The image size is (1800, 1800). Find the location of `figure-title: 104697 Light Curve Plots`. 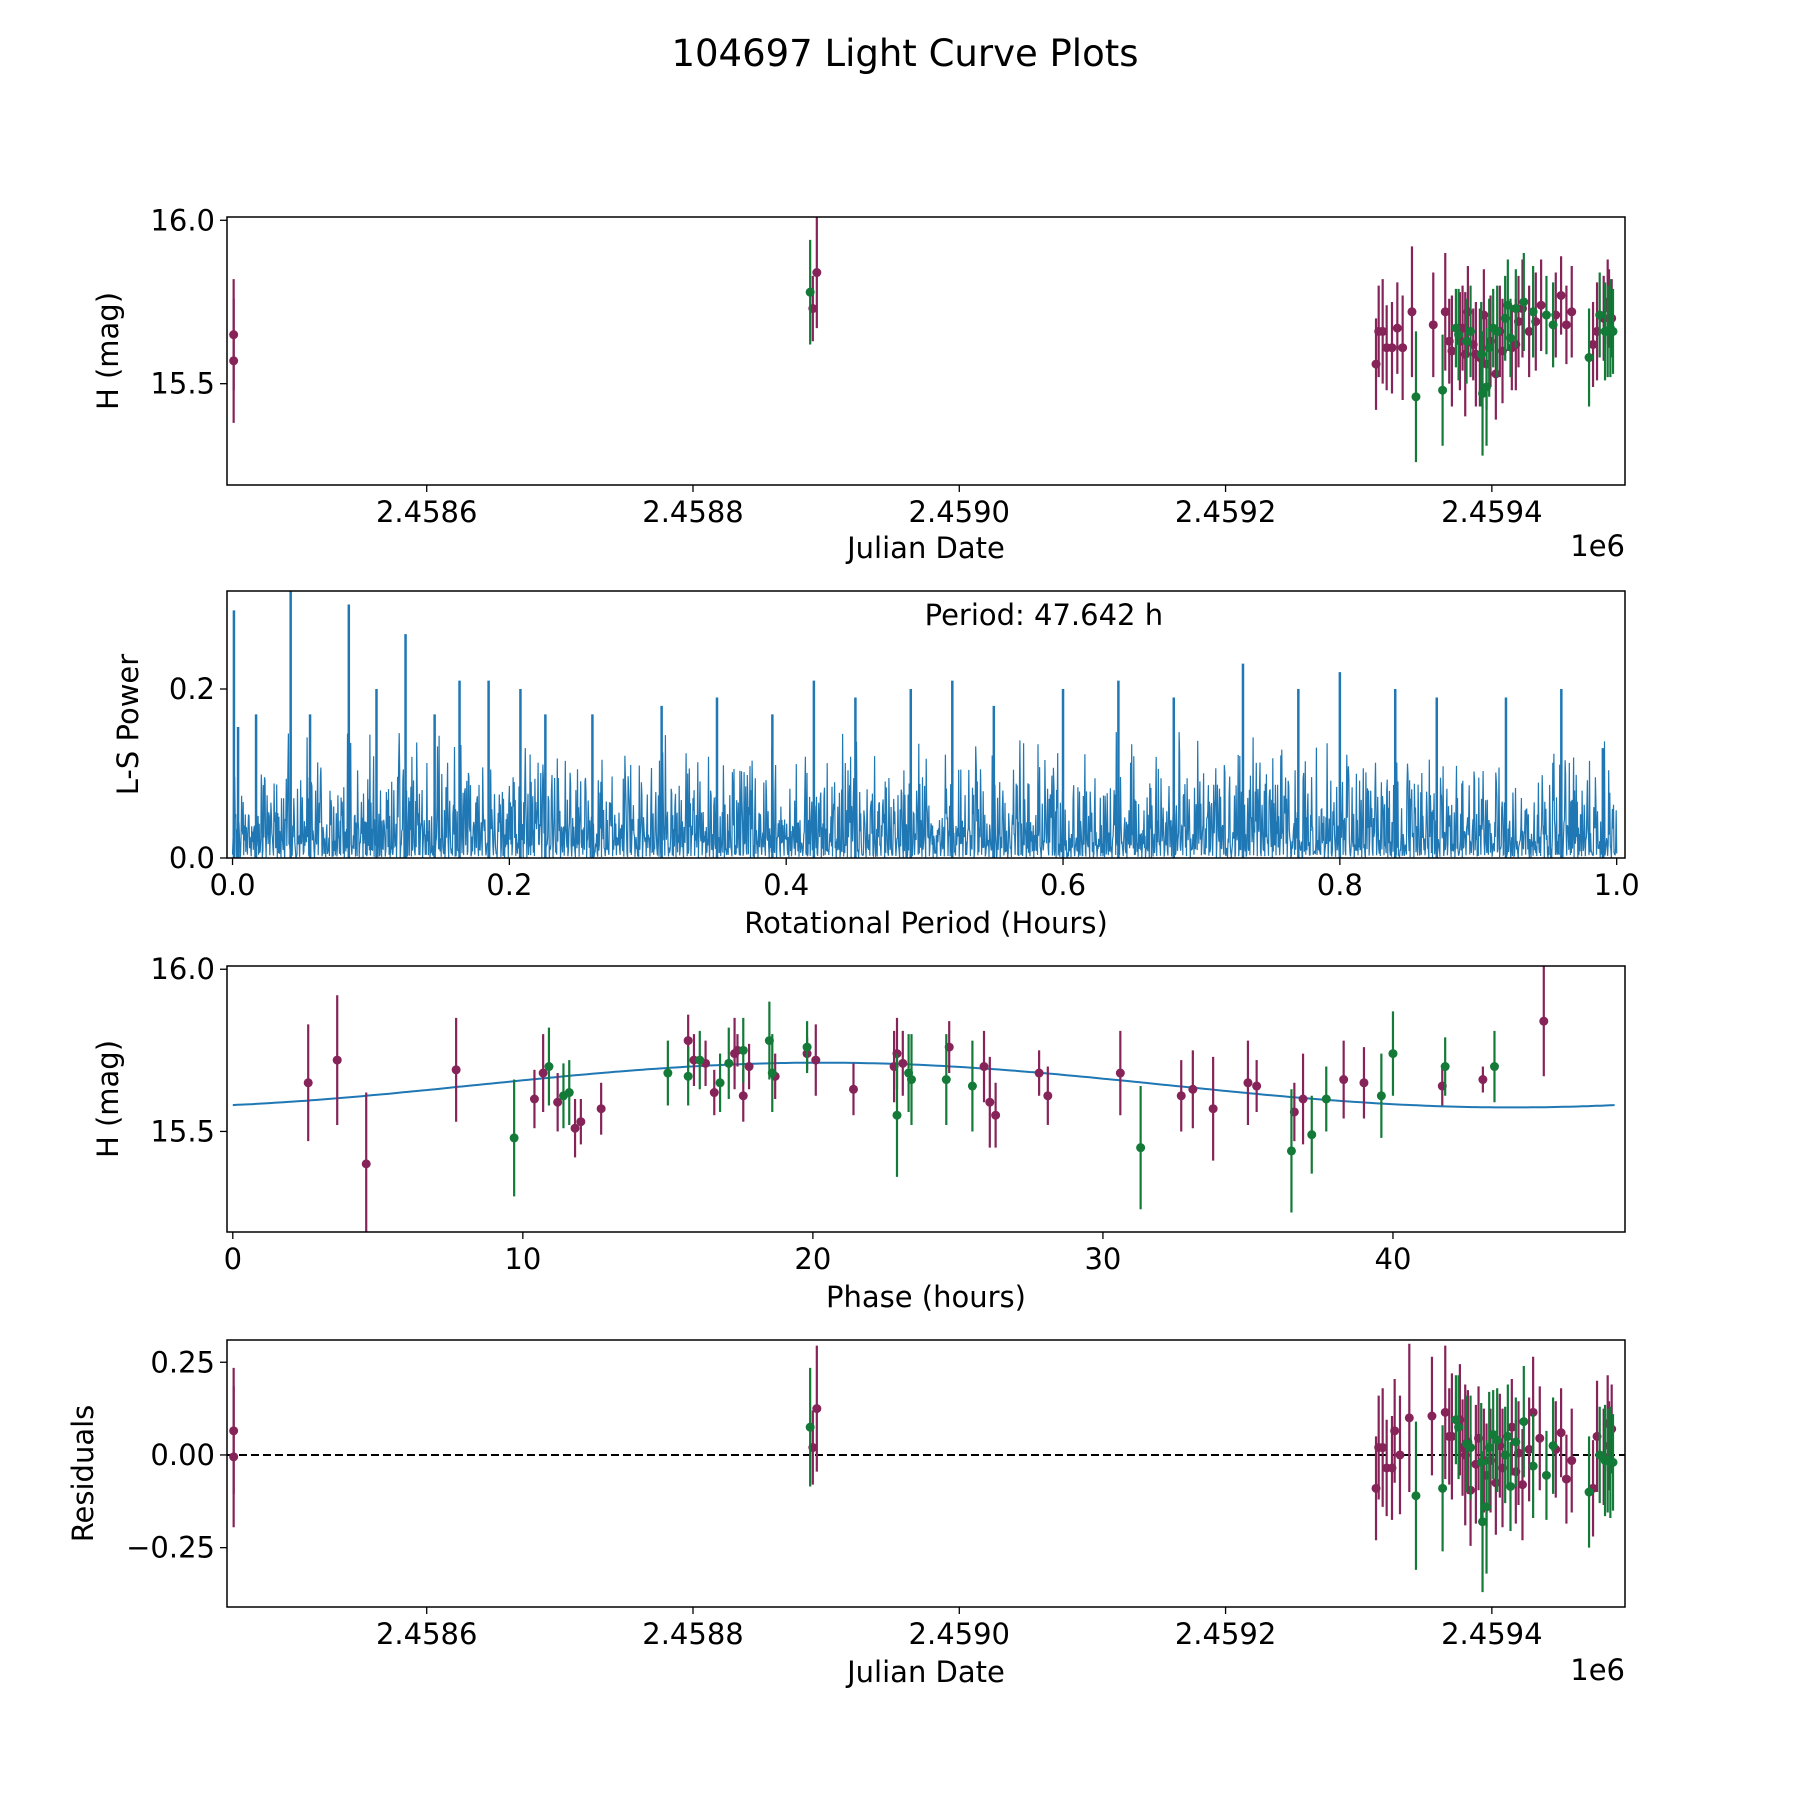

figure-title: 104697 Light Curve Plots is located at coordinates (904, 53).